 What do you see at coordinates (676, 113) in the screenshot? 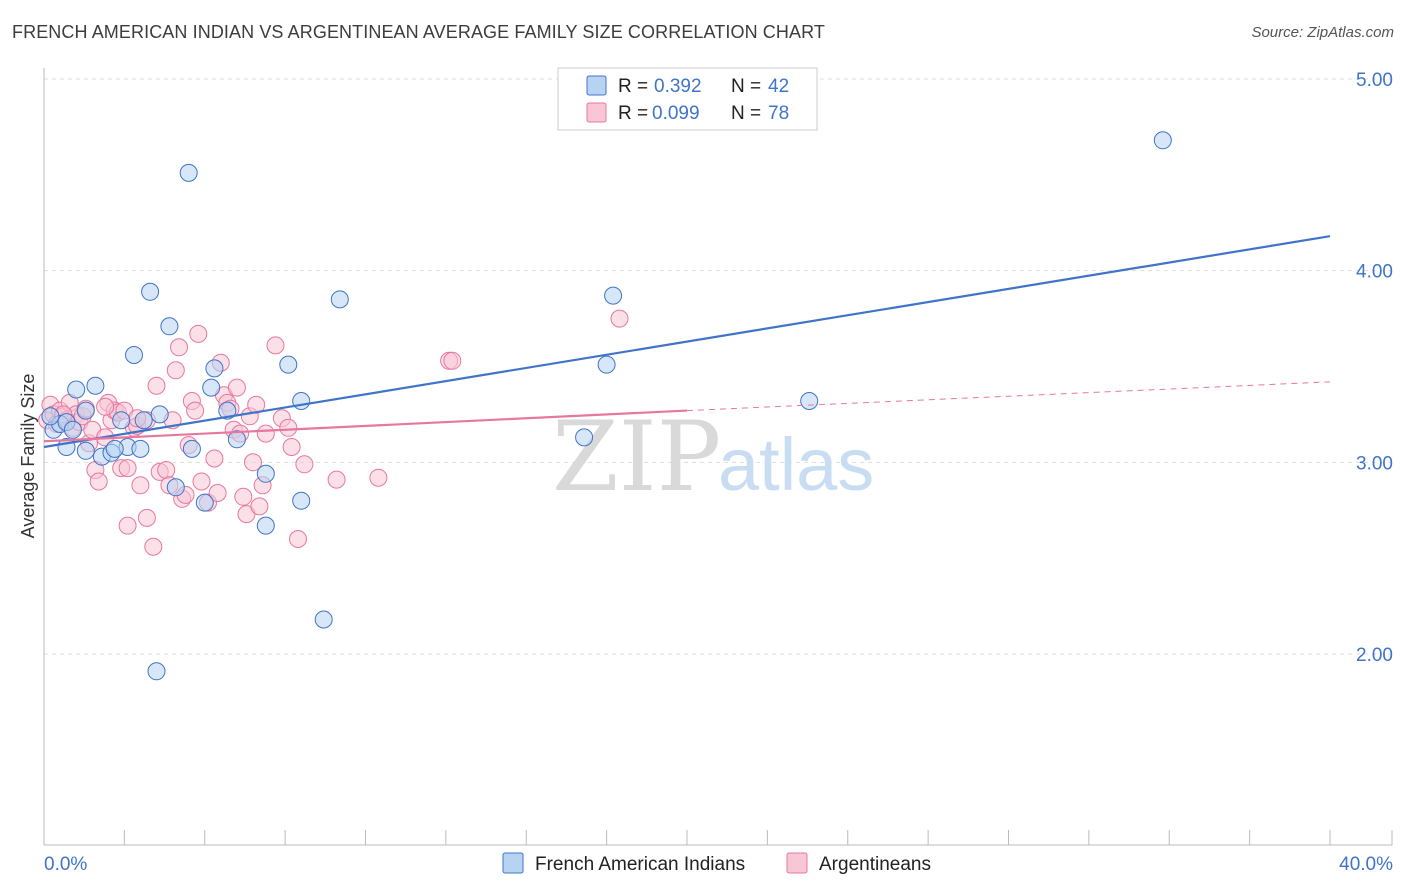
I see `legend-r-value-pink: 0.099` at bounding box center [676, 113].